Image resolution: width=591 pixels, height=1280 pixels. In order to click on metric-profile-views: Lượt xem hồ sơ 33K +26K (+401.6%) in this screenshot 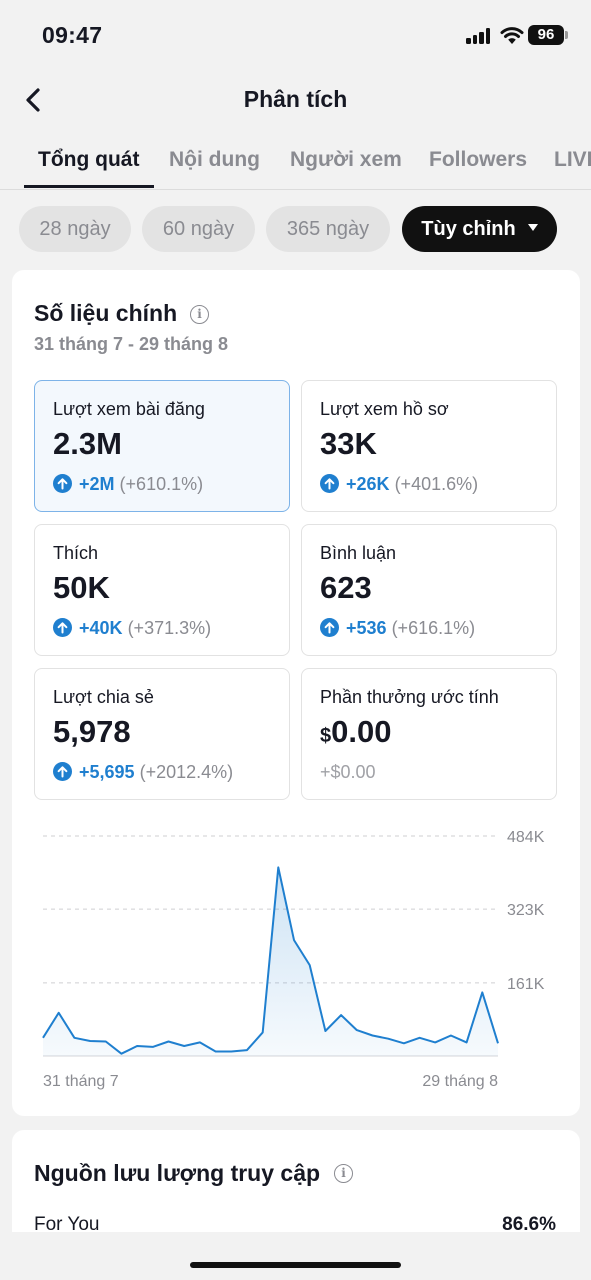, I will do `click(429, 446)`.